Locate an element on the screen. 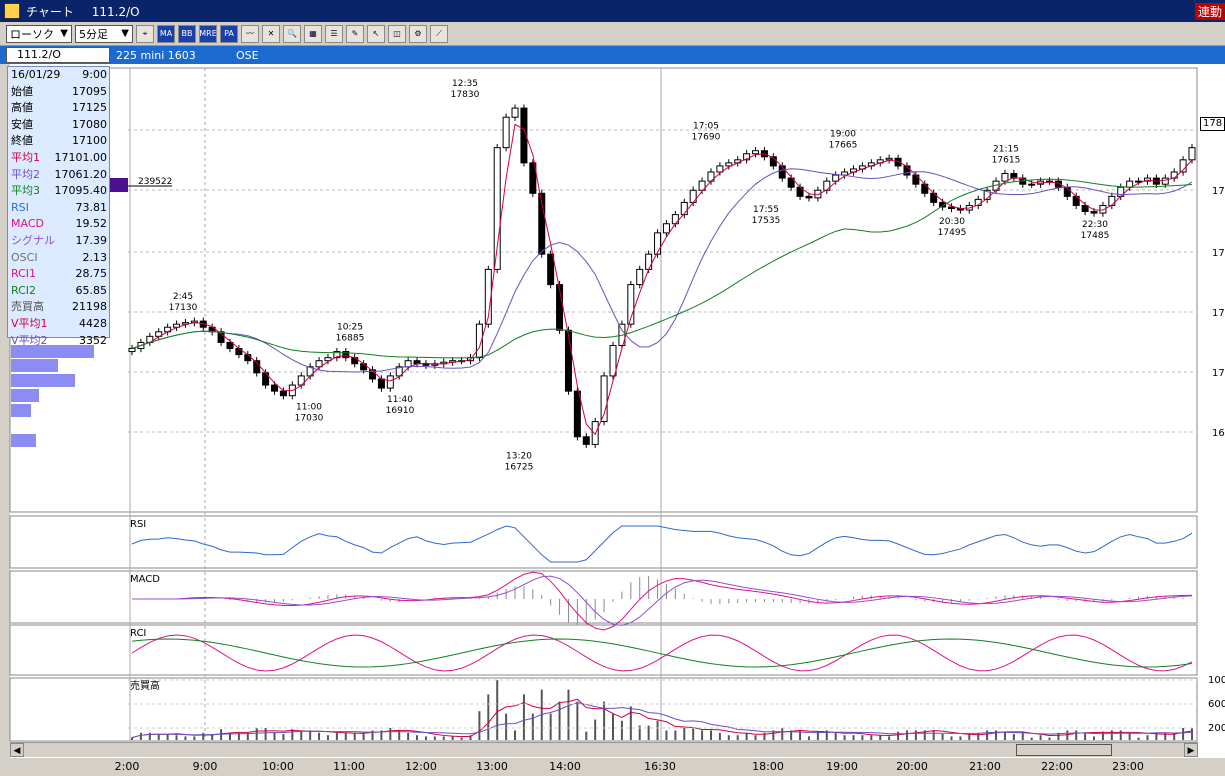  interval-select: 5分足 ▼ is located at coordinates (104, 33).